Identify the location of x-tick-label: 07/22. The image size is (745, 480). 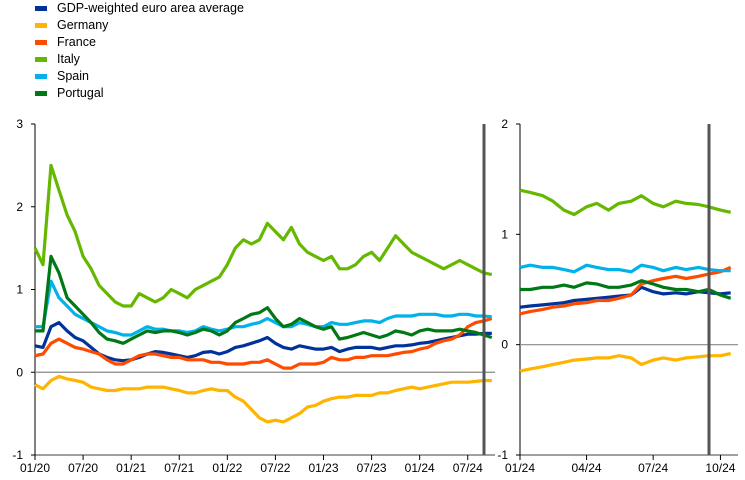
(275, 468).